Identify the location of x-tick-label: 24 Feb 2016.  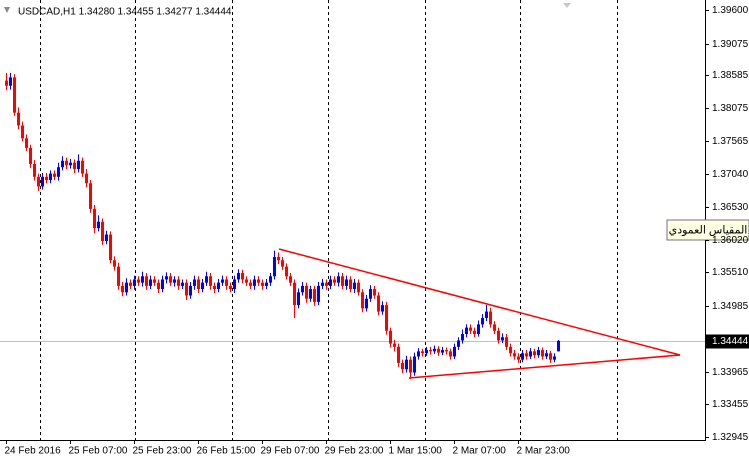
(33, 451).